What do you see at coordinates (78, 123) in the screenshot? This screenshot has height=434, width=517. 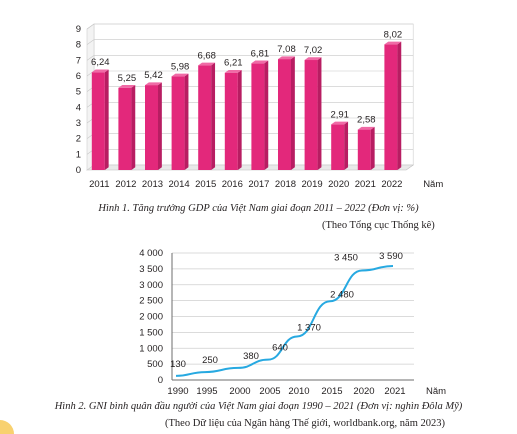 I see `chart1-y-tick: 3` at bounding box center [78, 123].